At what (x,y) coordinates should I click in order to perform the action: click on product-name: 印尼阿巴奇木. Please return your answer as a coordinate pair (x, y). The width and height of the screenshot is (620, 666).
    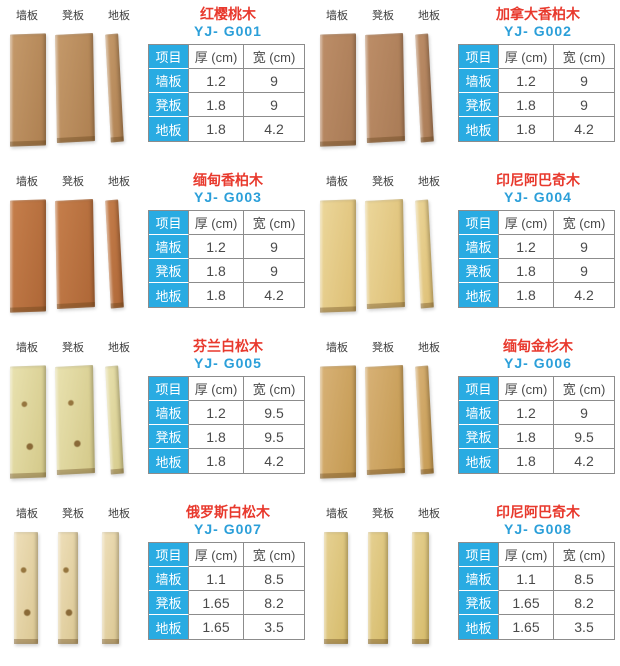
    Looking at the image, I should click on (538, 180).